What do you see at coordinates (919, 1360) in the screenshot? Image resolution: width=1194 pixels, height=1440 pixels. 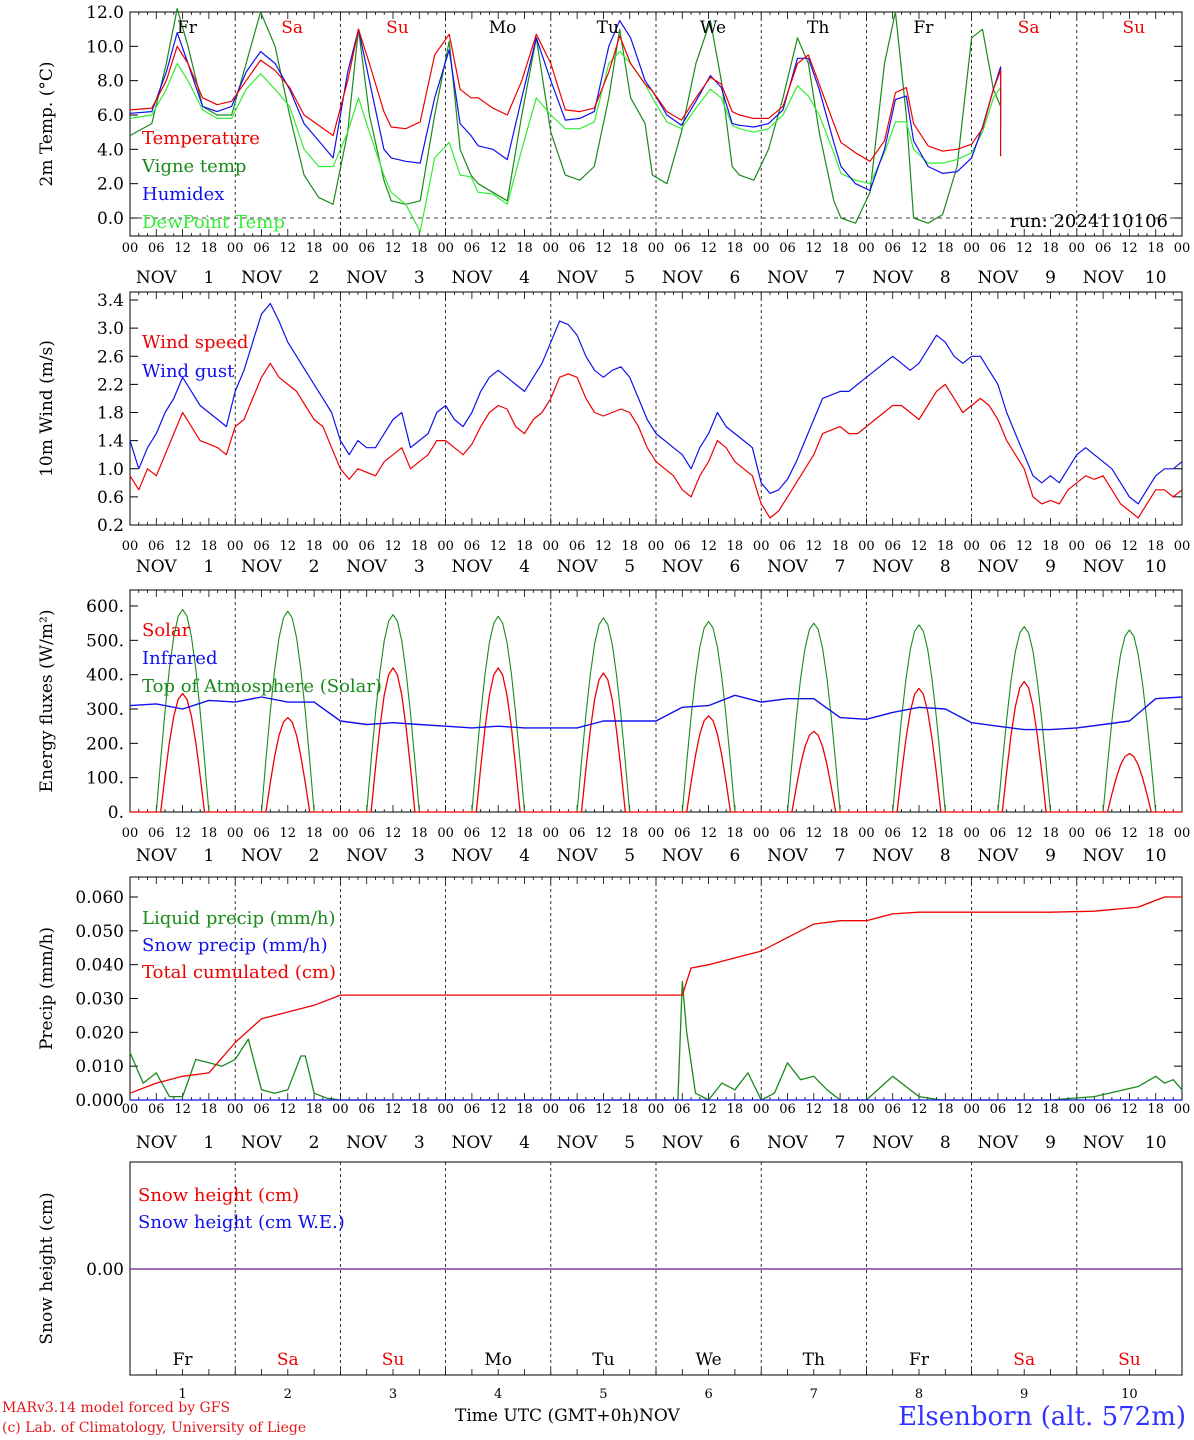 I see `day-label-bottom: Fr` at bounding box center [919, 1360].